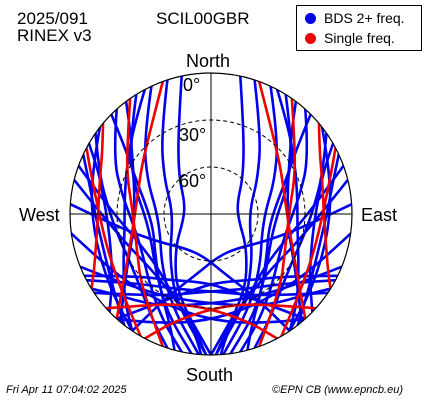  I want to click on chart-legend: BDS 2+ freq. Single freq., so click(359, 28).